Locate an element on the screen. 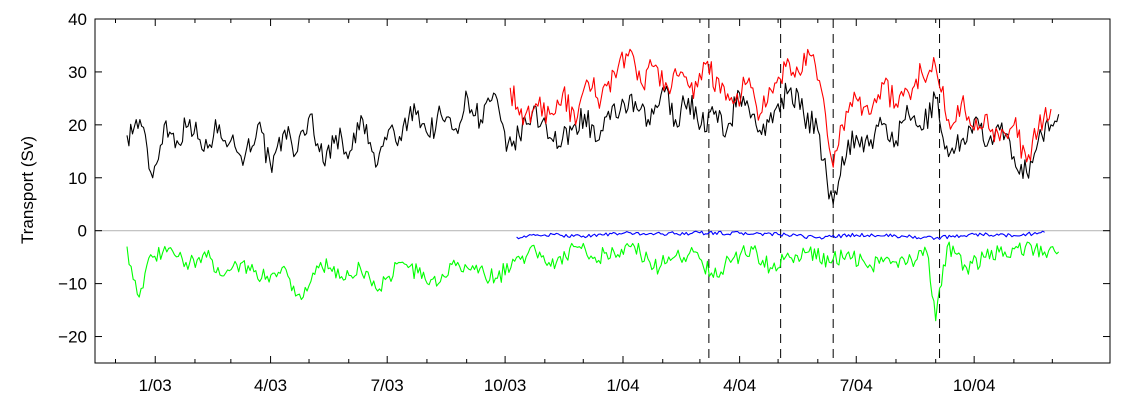  y-tick-label: 10 is located at coordinates (77, 178).